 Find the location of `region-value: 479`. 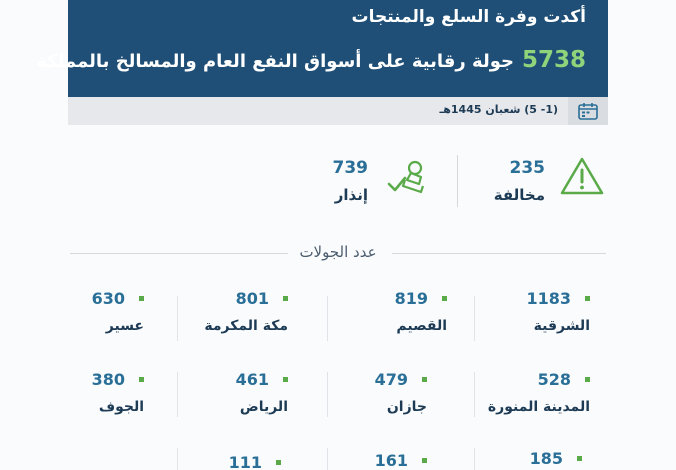

region-value: 479 is located at coordinates (391, 379).